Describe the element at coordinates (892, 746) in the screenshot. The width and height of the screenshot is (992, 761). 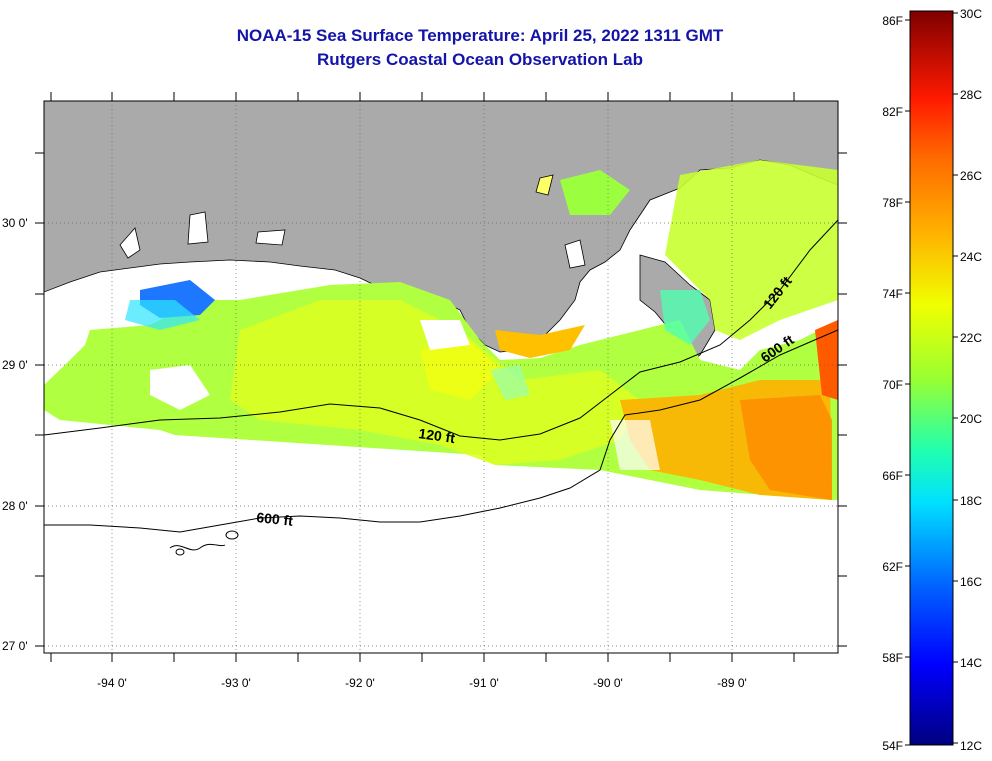
I see `colorbar-f-label: 54F` at that location.